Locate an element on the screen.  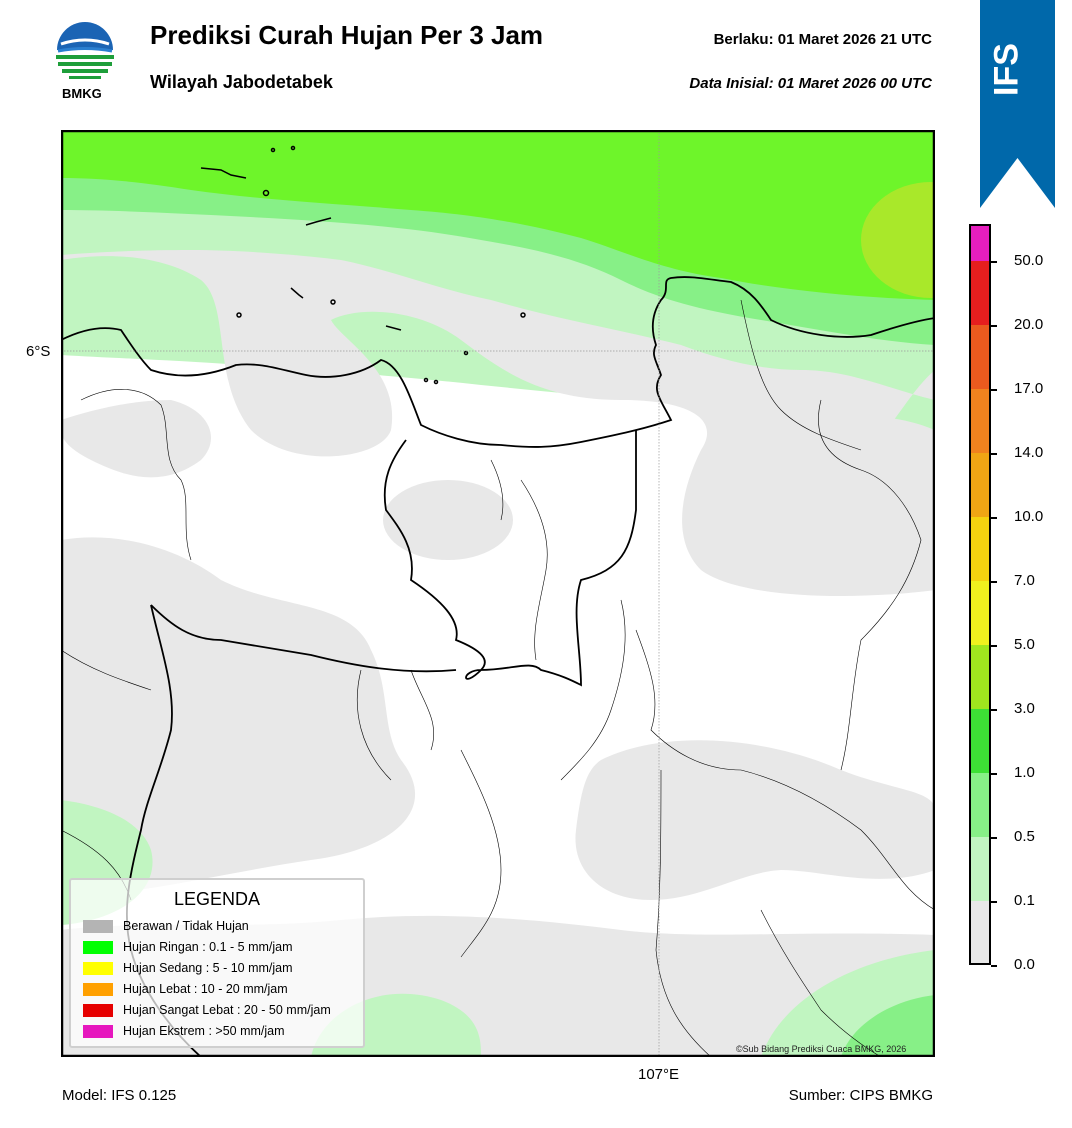
copyright-text: ©Sub Bidang Prediksi Cuaca BMKG, 2026 is located at coordinates (821, 1049).